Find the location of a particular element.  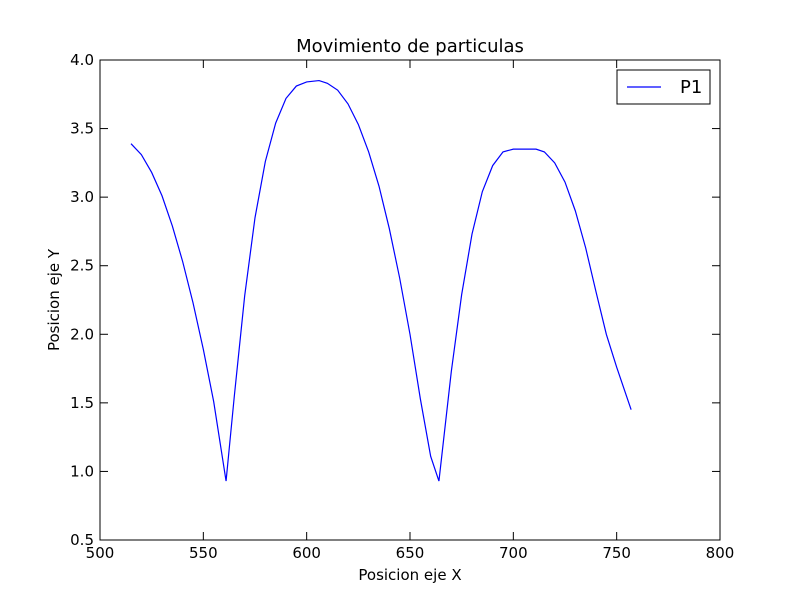

y-tick-label: 1.0 is located at coordinates (82, 471).